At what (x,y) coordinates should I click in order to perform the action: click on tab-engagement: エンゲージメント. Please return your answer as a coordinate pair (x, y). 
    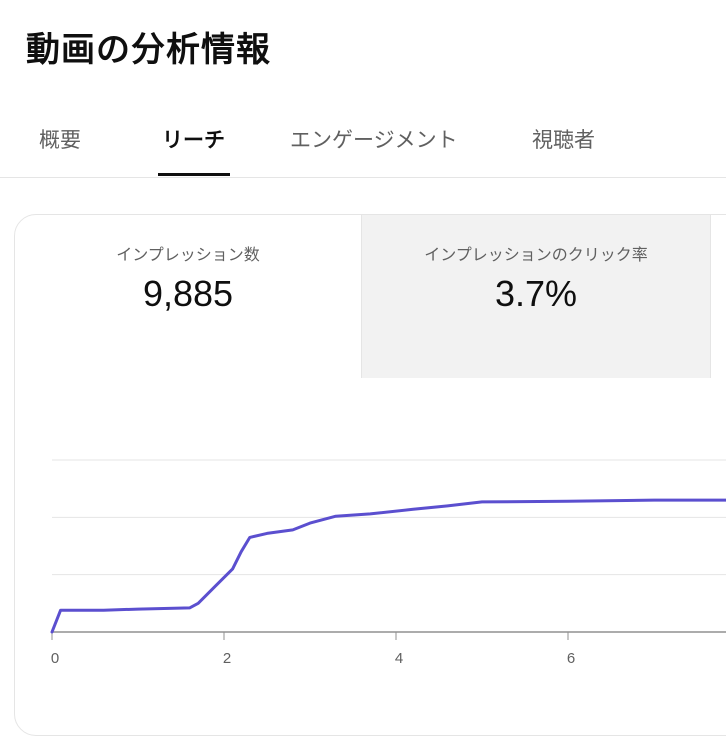
    Looking at the image, I should click on (380, 138).